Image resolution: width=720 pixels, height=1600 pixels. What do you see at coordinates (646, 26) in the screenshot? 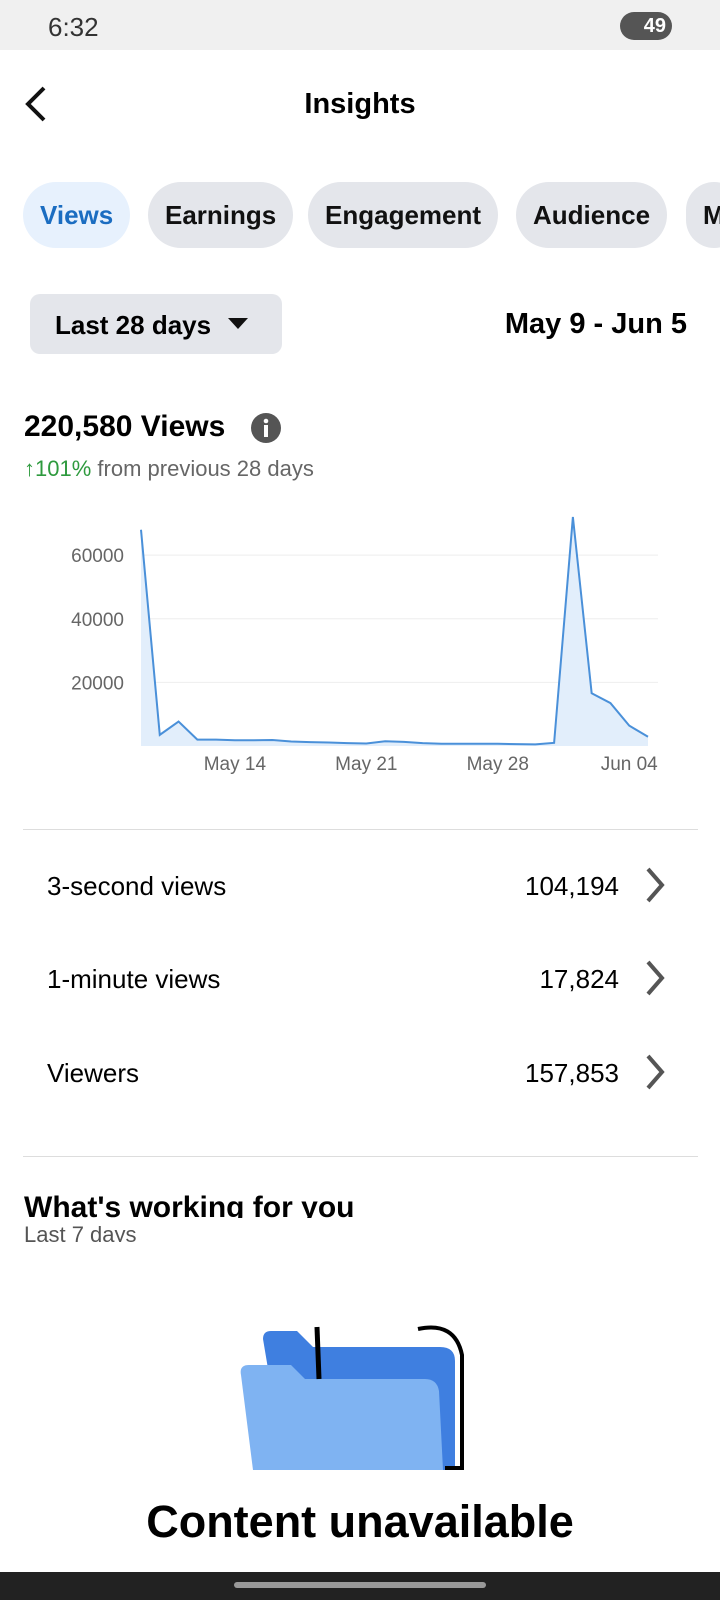
I see `battery: 49` at bounding box center [646, 26].